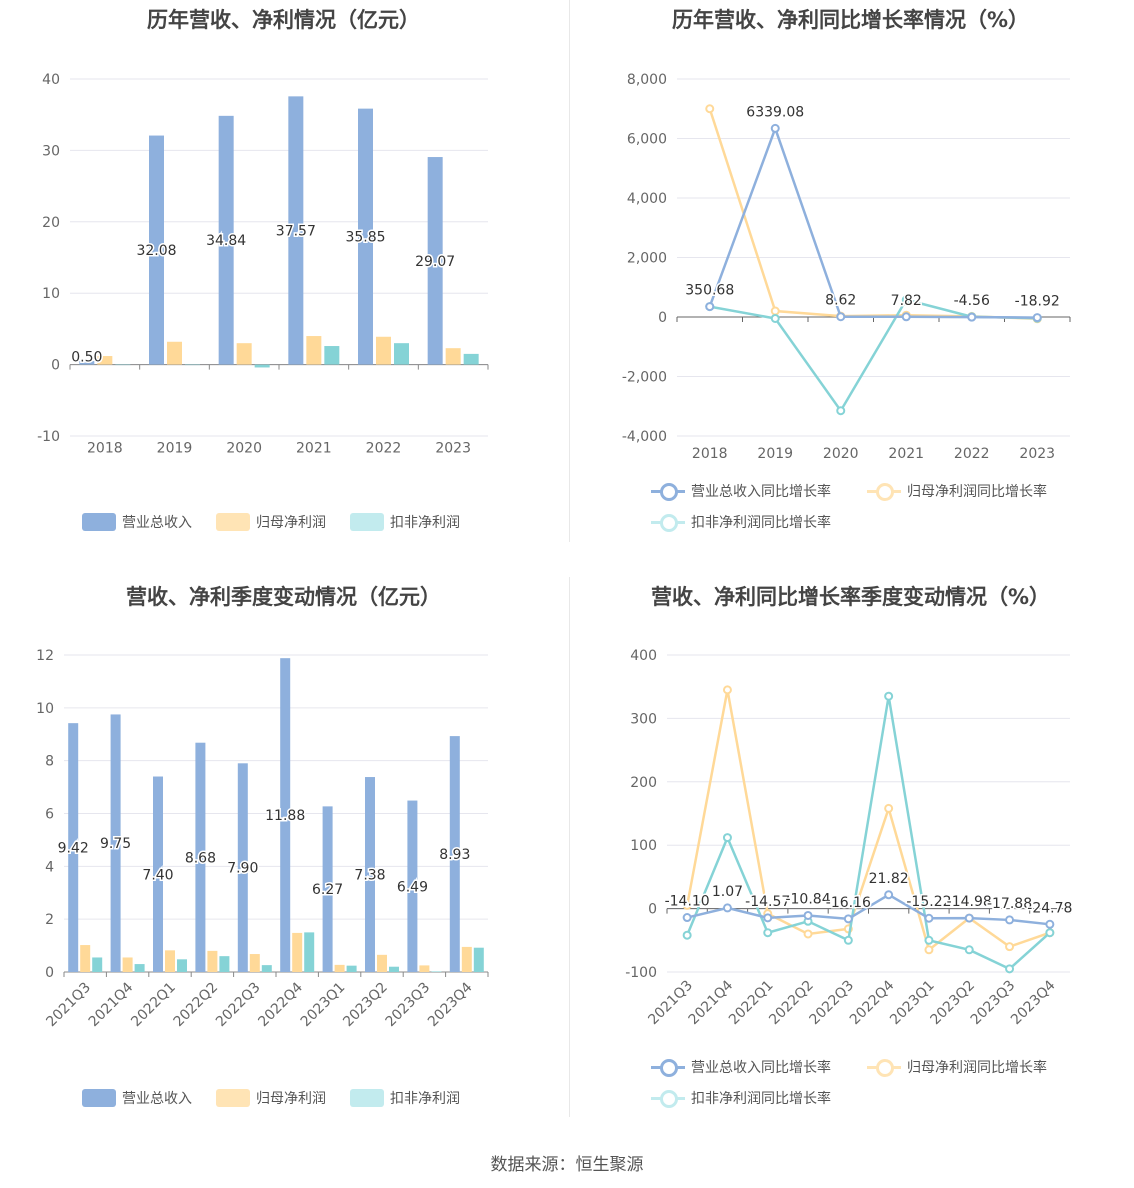 Image resolution: width=1134 pixels, height=1188 pixels. I want to click on y-tick-label: -2,000, so click(644, 378).